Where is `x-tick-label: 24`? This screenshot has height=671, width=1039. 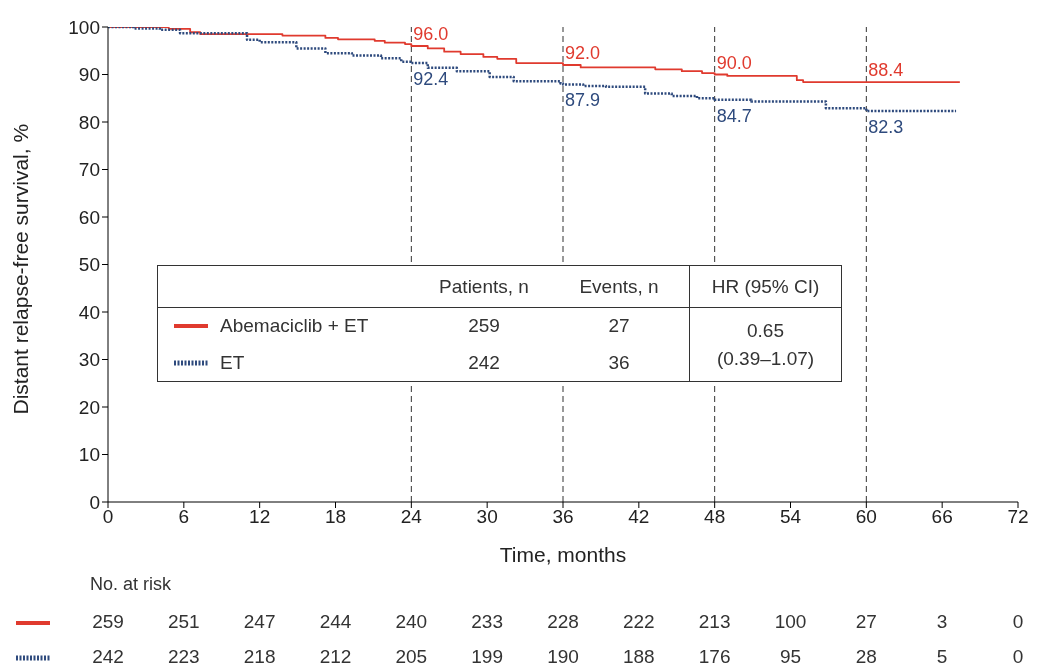
x-tick-label: 24 is located at coordinates (411, 517).